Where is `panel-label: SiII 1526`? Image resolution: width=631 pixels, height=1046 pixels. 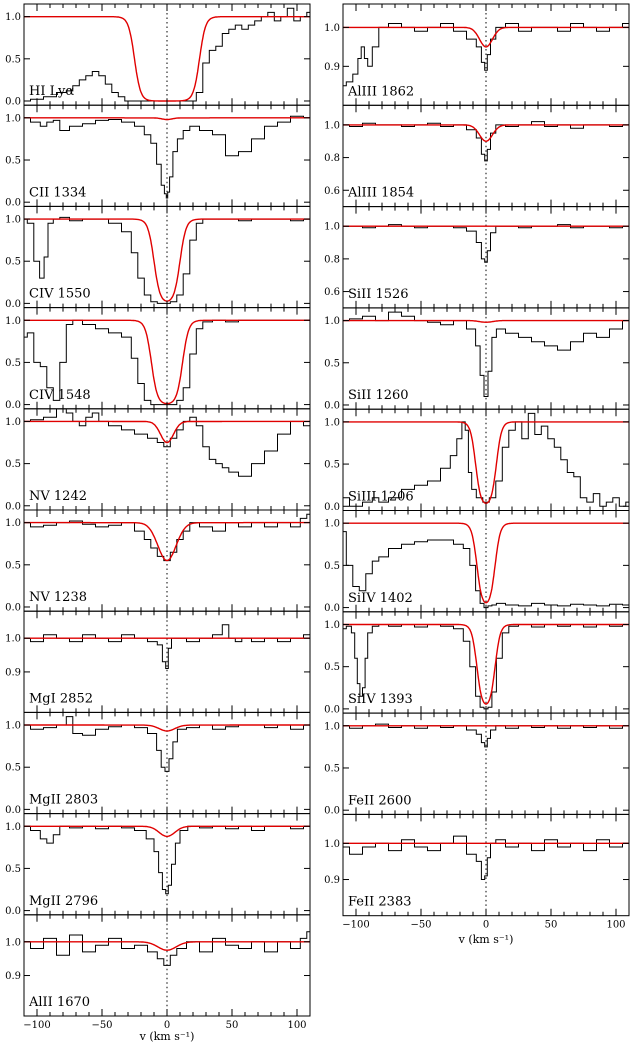 panel-label: SiII 1526 is located at coordinates (378, 294).